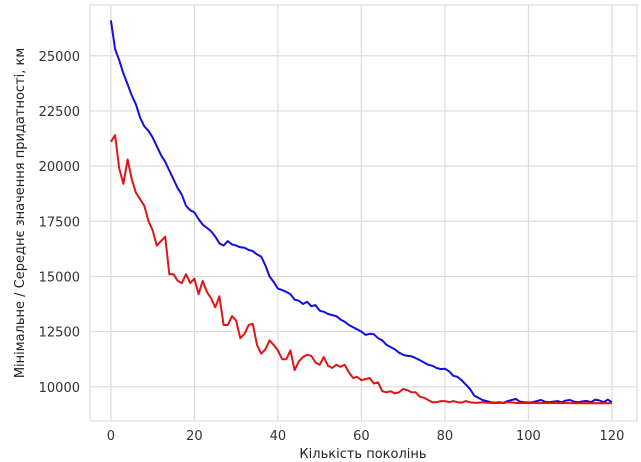  I want to click on y-tick-label: 20000, so click(59, 167).